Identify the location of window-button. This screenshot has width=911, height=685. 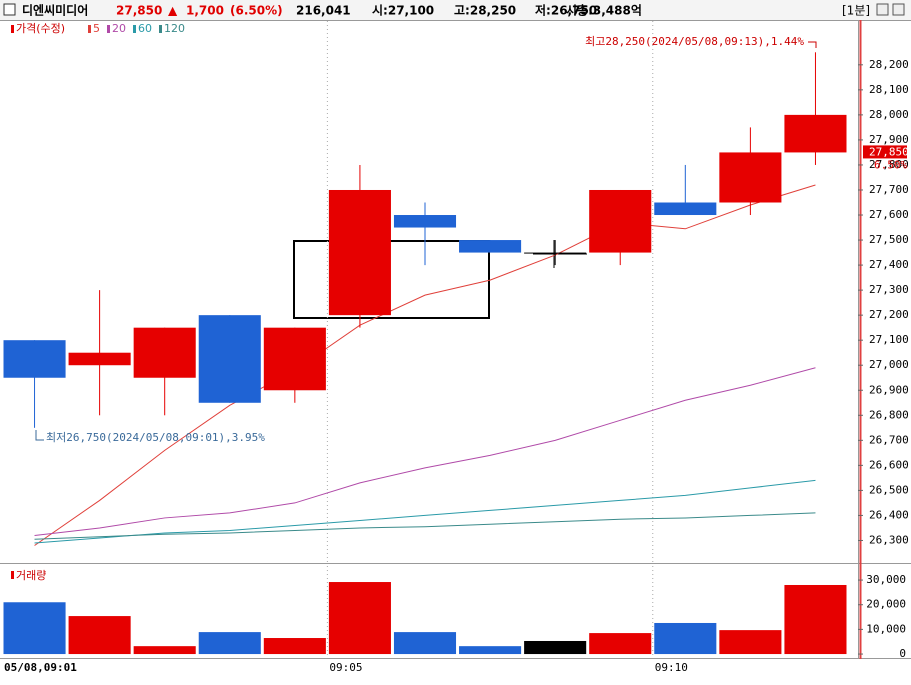
(882, 9).